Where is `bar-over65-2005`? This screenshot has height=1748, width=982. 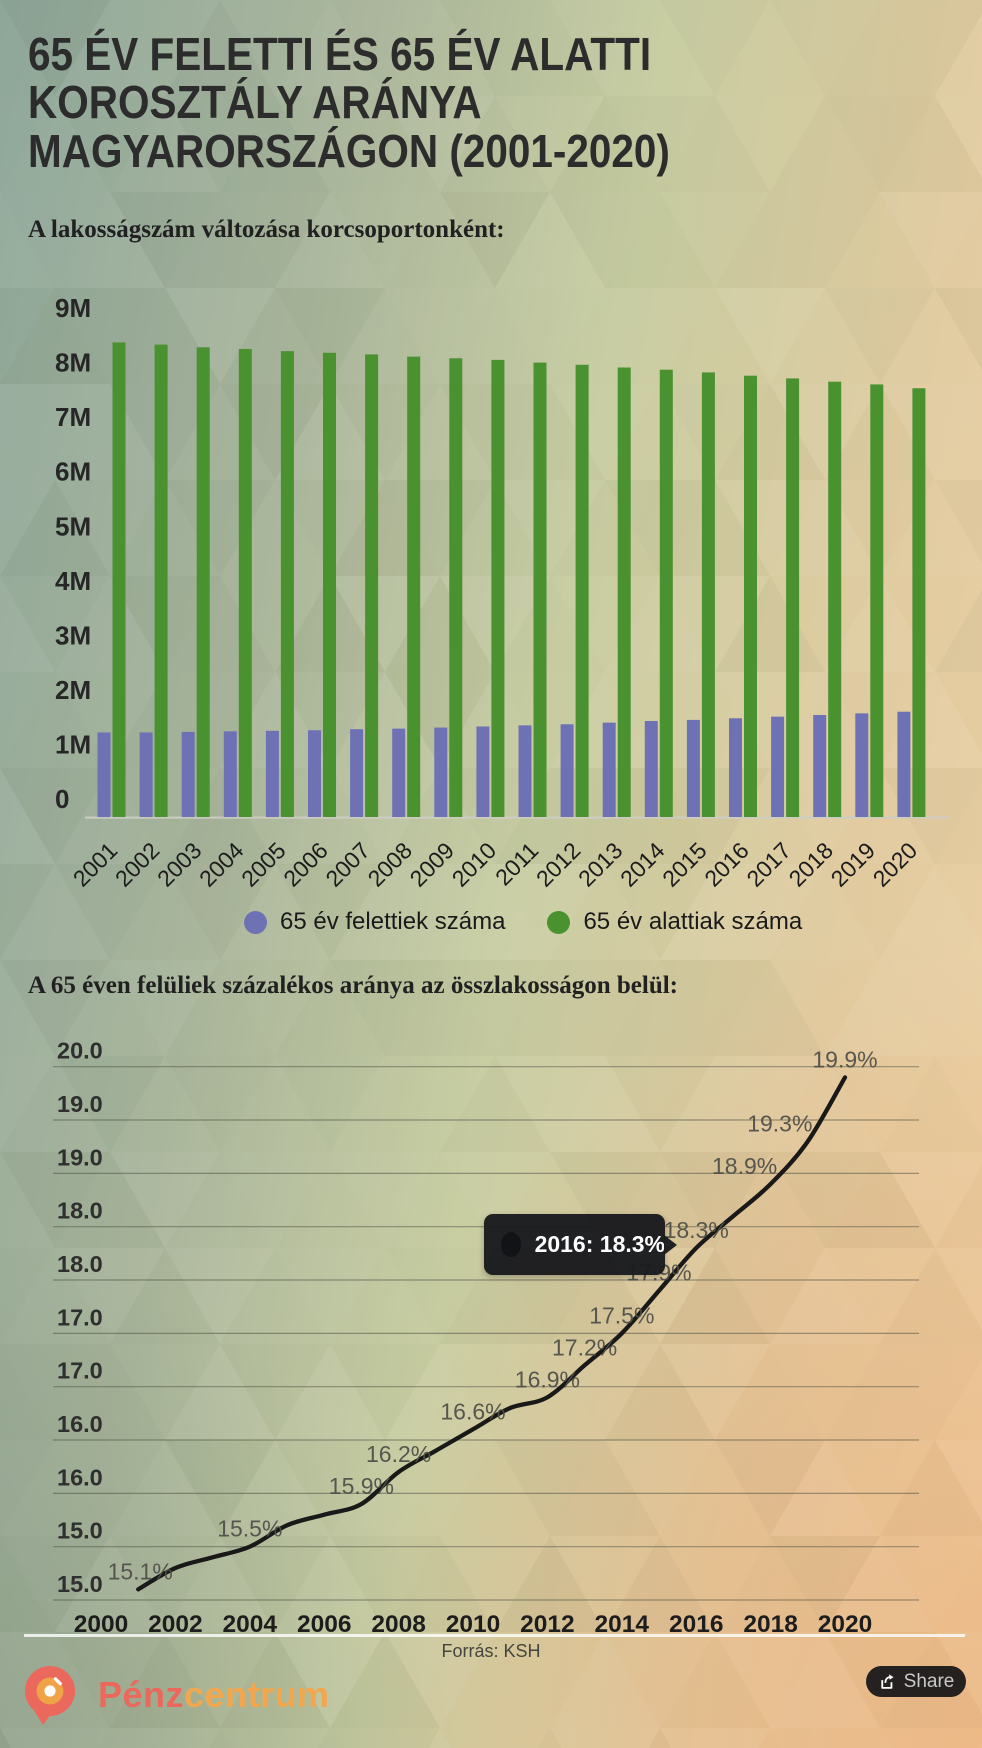 bar-over65-2005 is located at coordinates (272, 773).